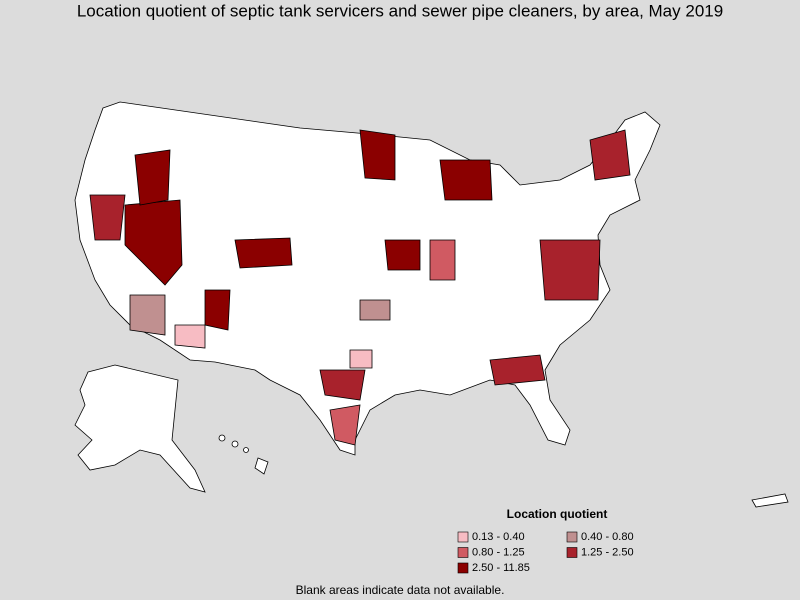 The image size is (800, 600). I want to click on legend-label: 0.80 - 1.25, so click(498, 552).